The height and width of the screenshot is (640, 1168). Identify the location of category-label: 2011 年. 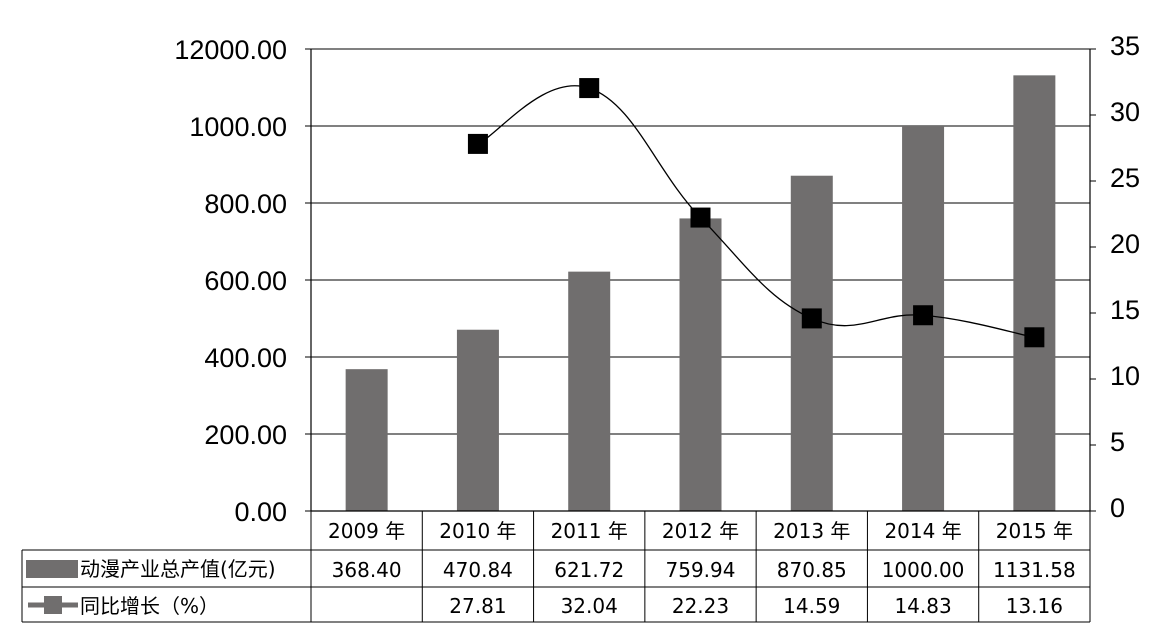
(589, 531).